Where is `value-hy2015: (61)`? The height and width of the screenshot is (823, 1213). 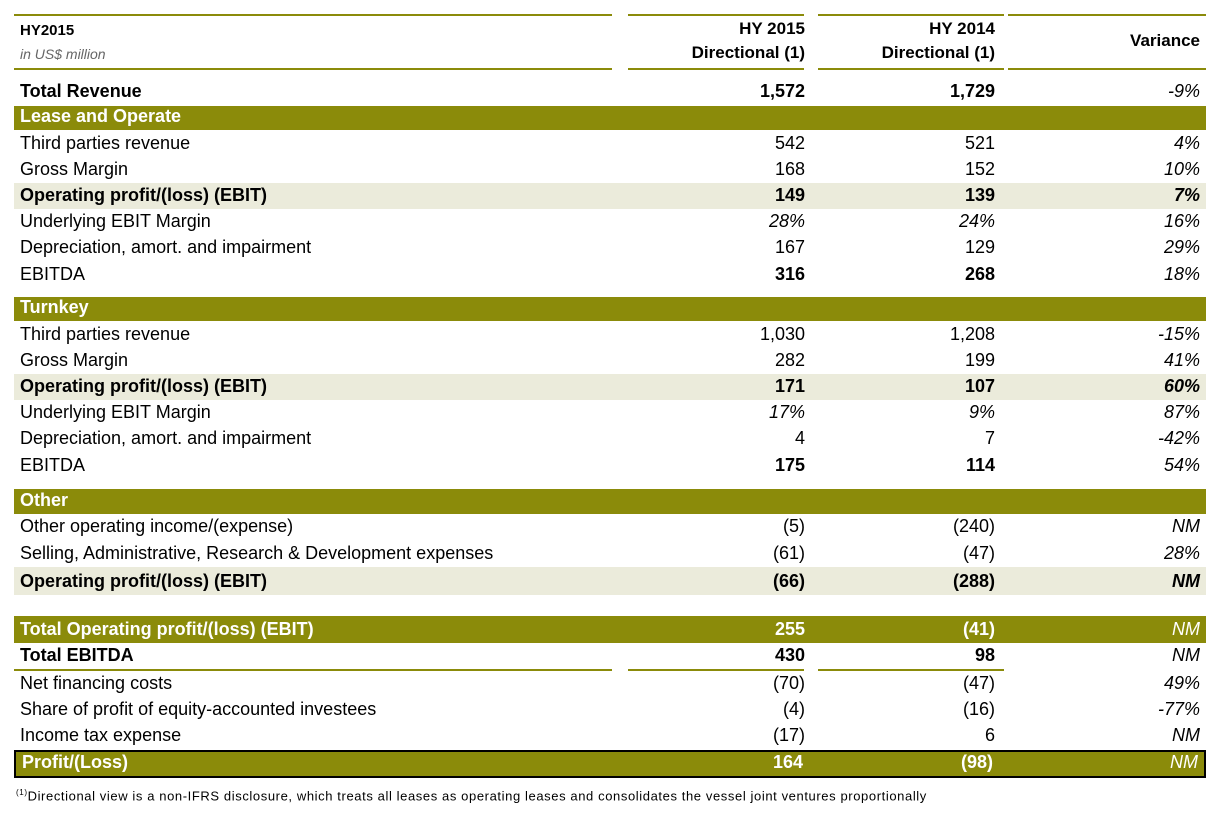 value-hy2015: (61) is located at coordinates (788, 553).